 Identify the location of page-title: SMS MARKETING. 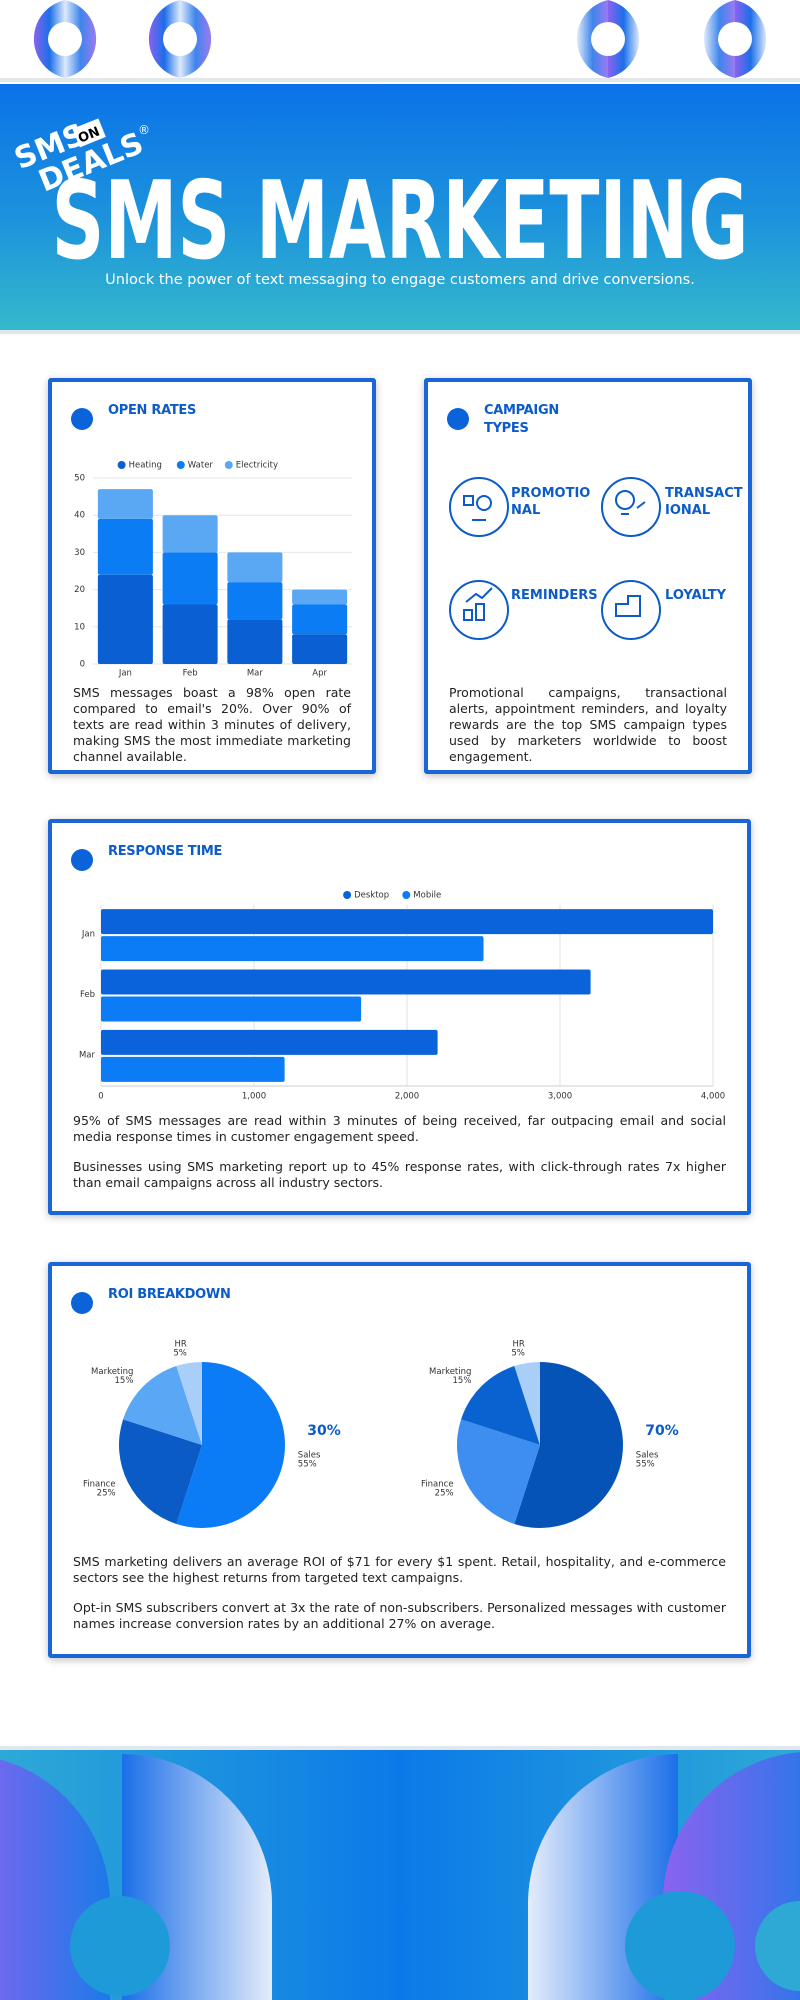
(399, 220).